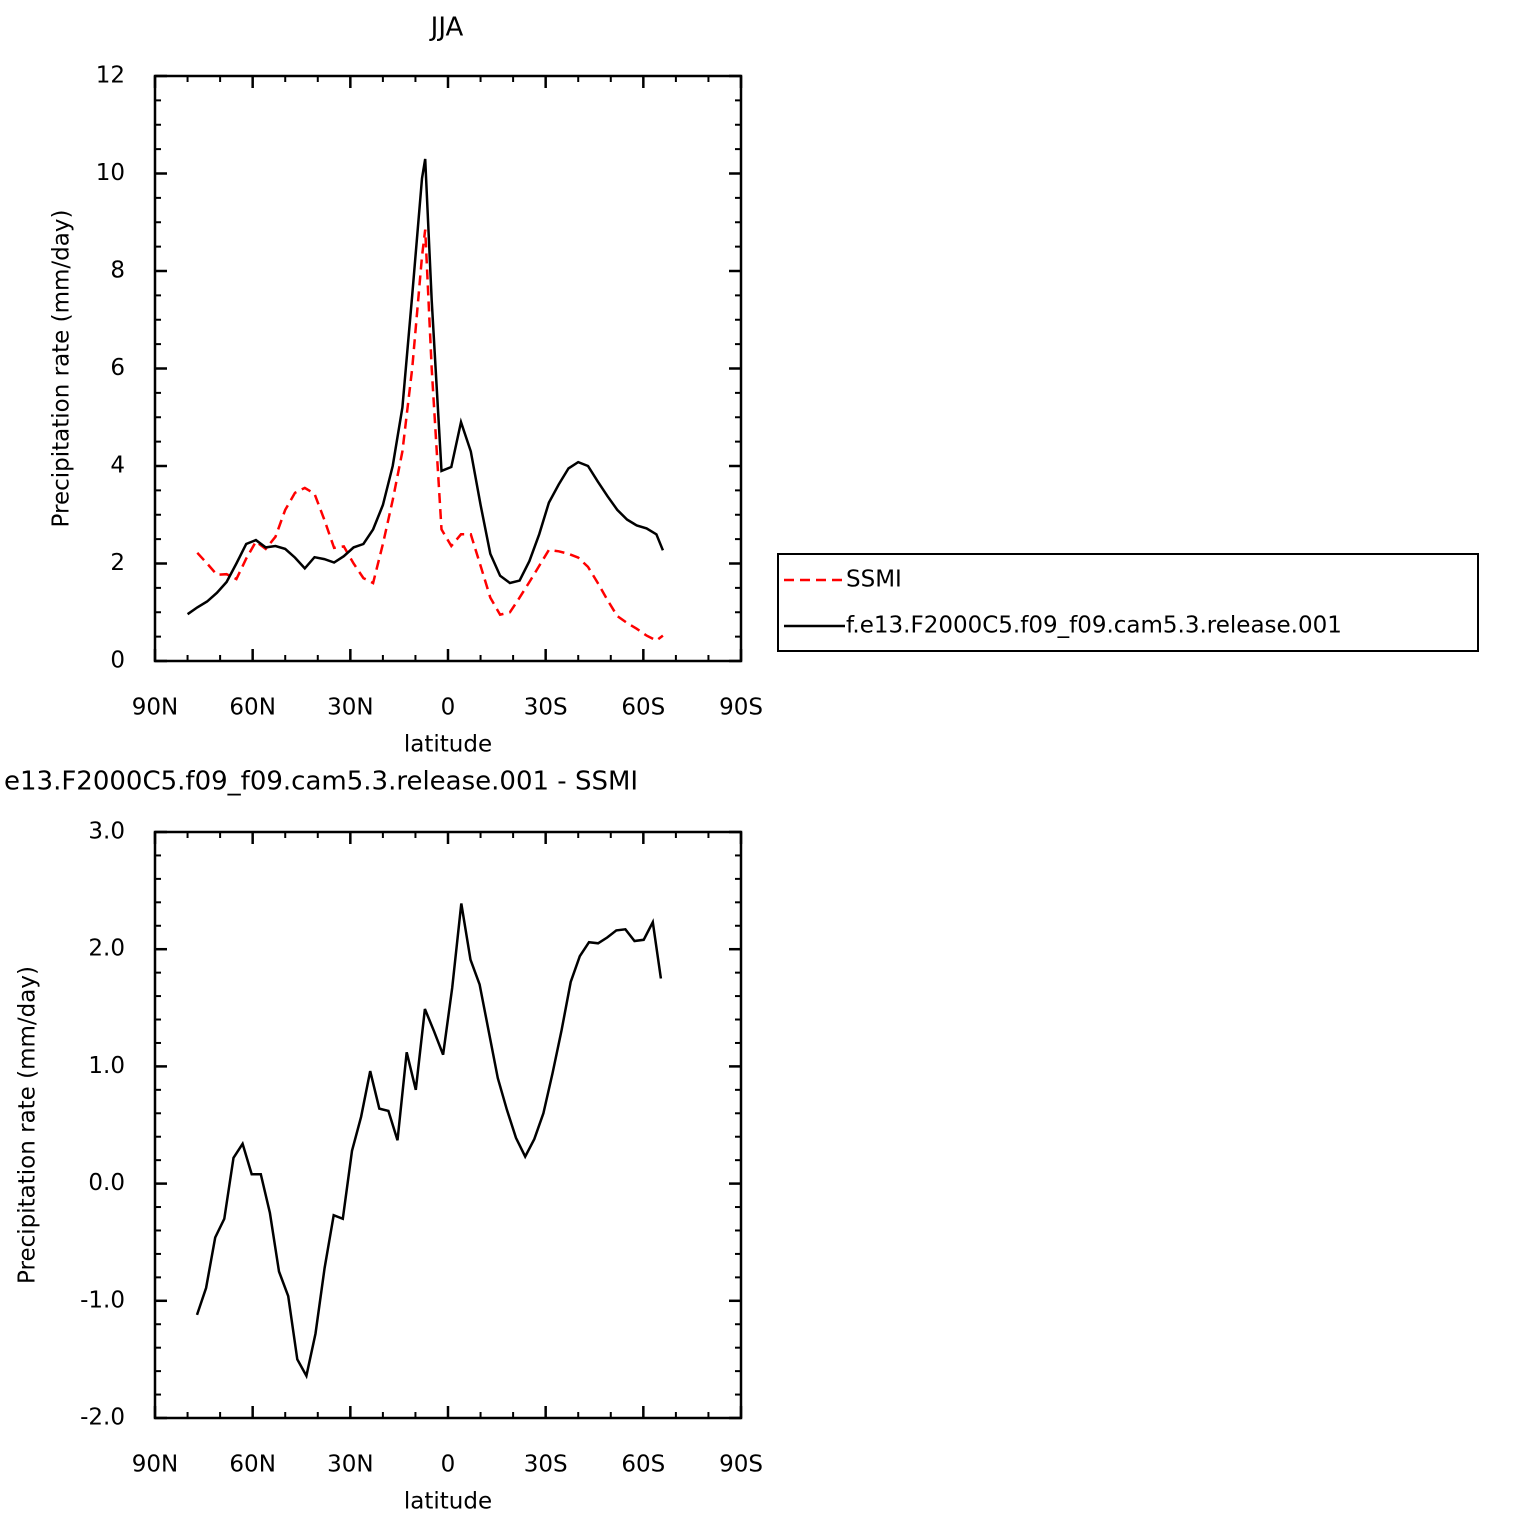 The width and height of the screenshot is (1527, 1524). I want to click on y-tick-label: 2, so click(117, 563).